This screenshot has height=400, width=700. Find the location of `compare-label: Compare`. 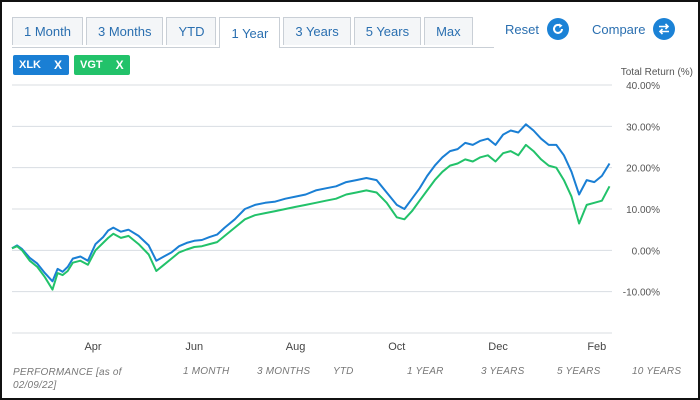

compare-label: Compare is located at coordinates (619, 29).